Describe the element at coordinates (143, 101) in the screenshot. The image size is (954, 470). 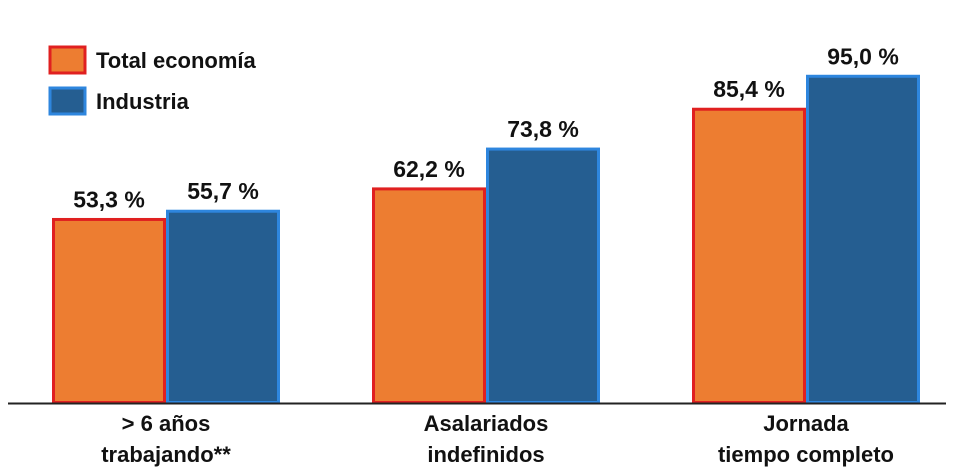
I see `legend-label: Industria` at that location.